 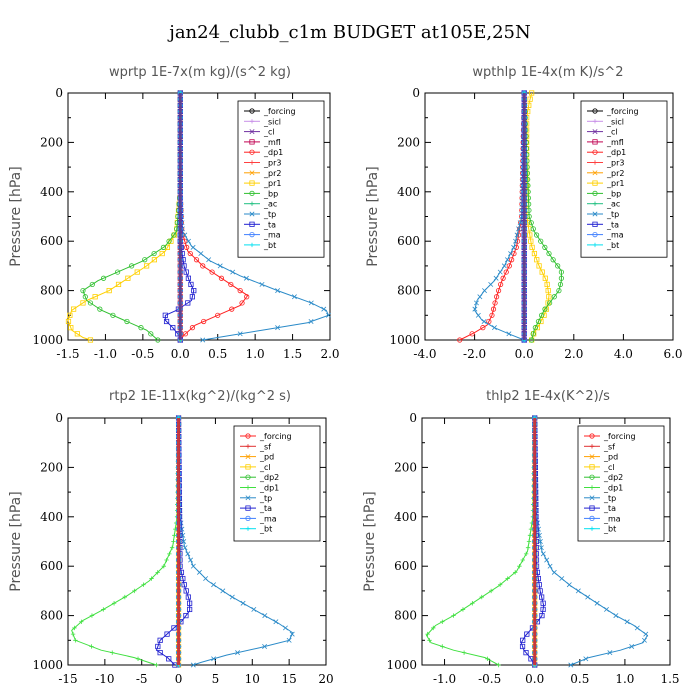 I want to click on x-tick-label: -1.5, so click(x=67, y=354).